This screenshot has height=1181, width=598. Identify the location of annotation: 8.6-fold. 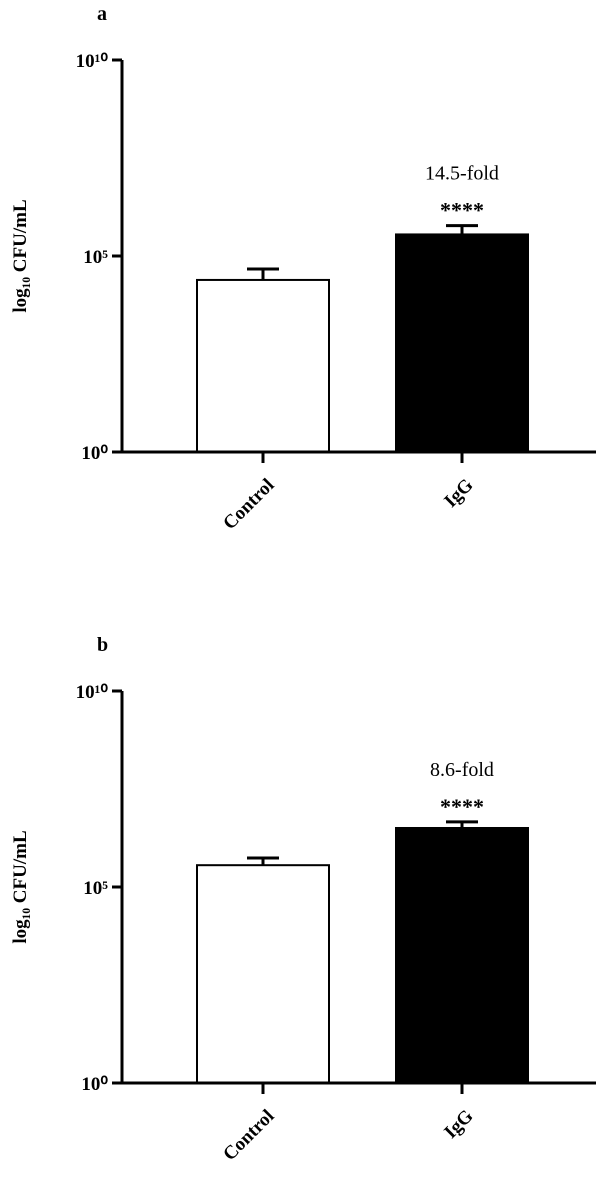
(462, 770).